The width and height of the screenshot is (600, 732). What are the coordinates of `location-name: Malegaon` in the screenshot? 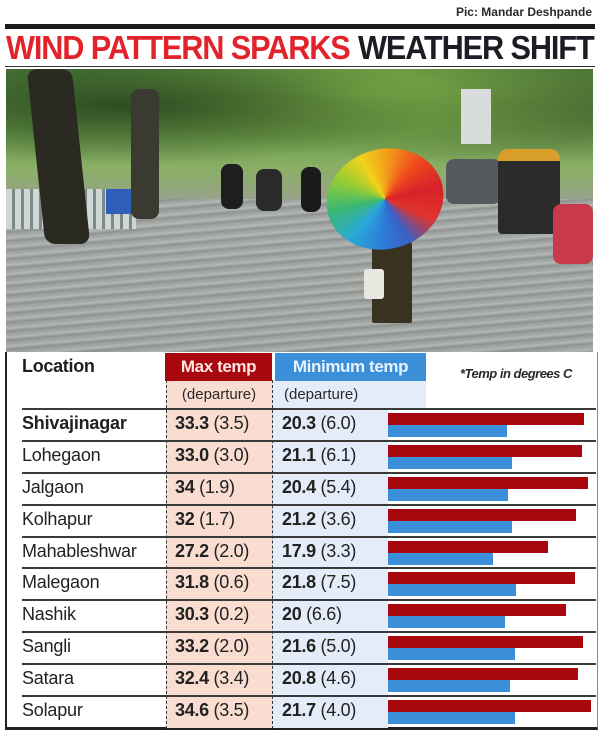 It's located at (61, 582).